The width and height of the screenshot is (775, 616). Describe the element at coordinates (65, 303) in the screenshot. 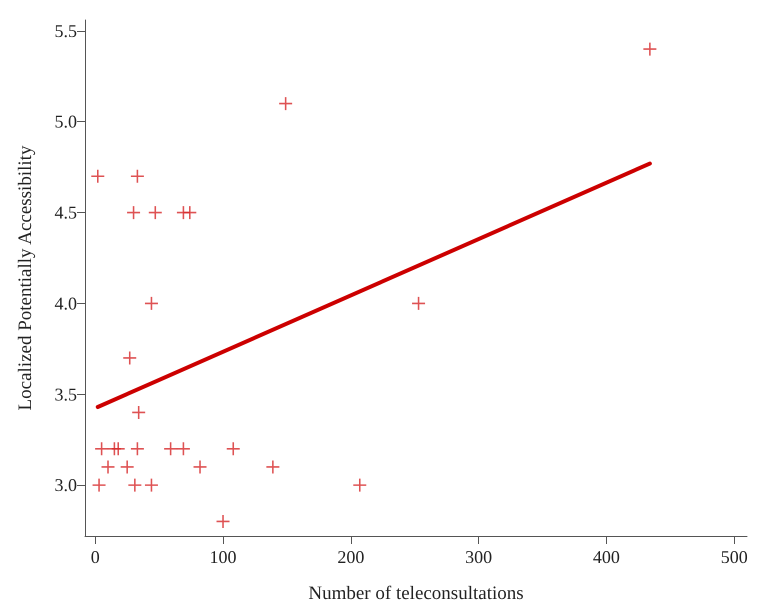

I see `y-tick-label: 4.0` at that location.